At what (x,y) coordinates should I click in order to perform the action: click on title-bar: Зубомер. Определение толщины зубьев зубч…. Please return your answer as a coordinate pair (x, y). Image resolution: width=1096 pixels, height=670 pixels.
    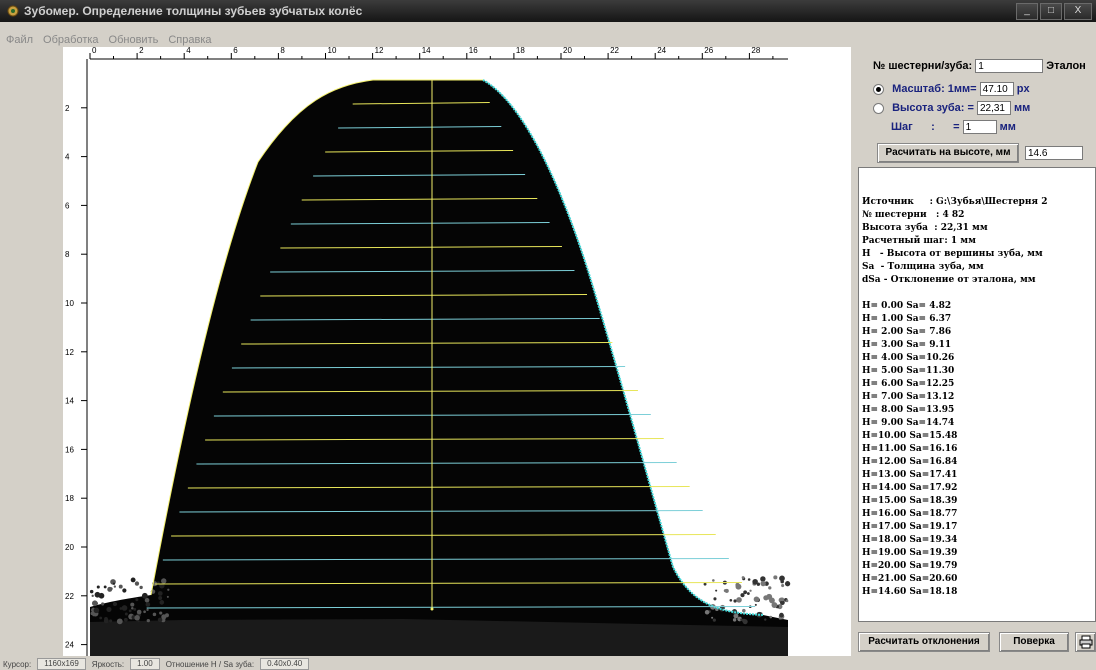
    Looking at the image, I should click on (548, 11).